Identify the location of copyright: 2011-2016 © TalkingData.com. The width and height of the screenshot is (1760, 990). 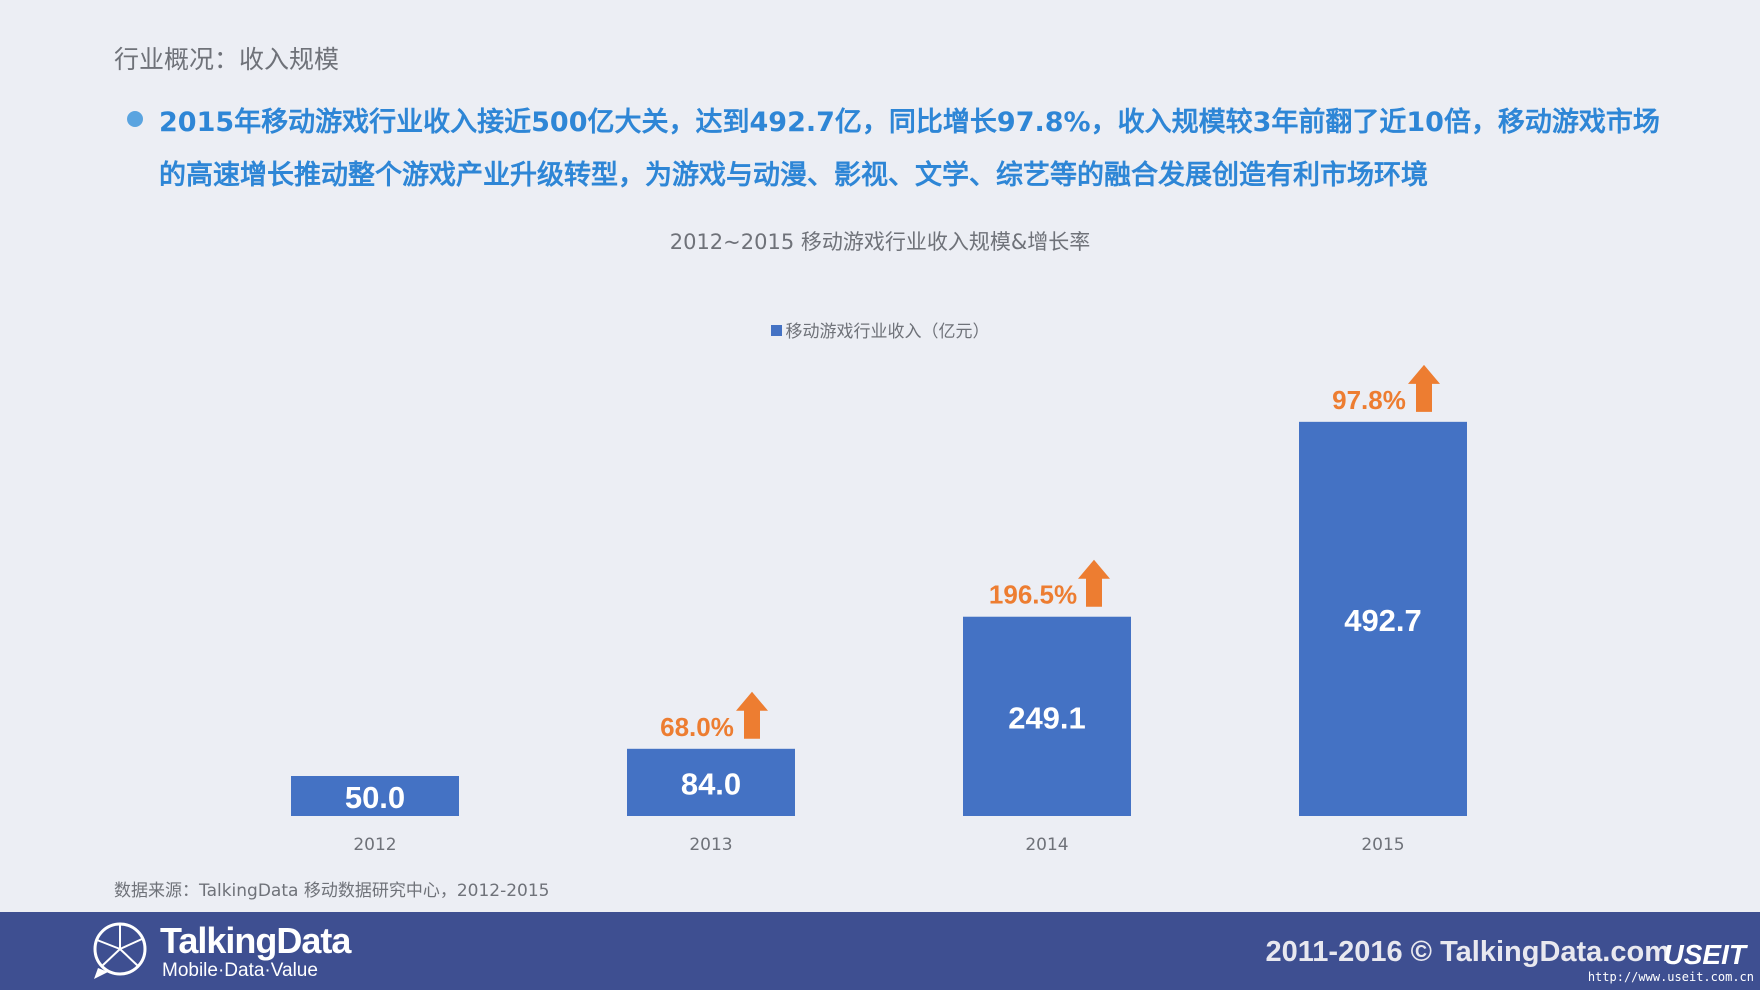
(1467, 952).